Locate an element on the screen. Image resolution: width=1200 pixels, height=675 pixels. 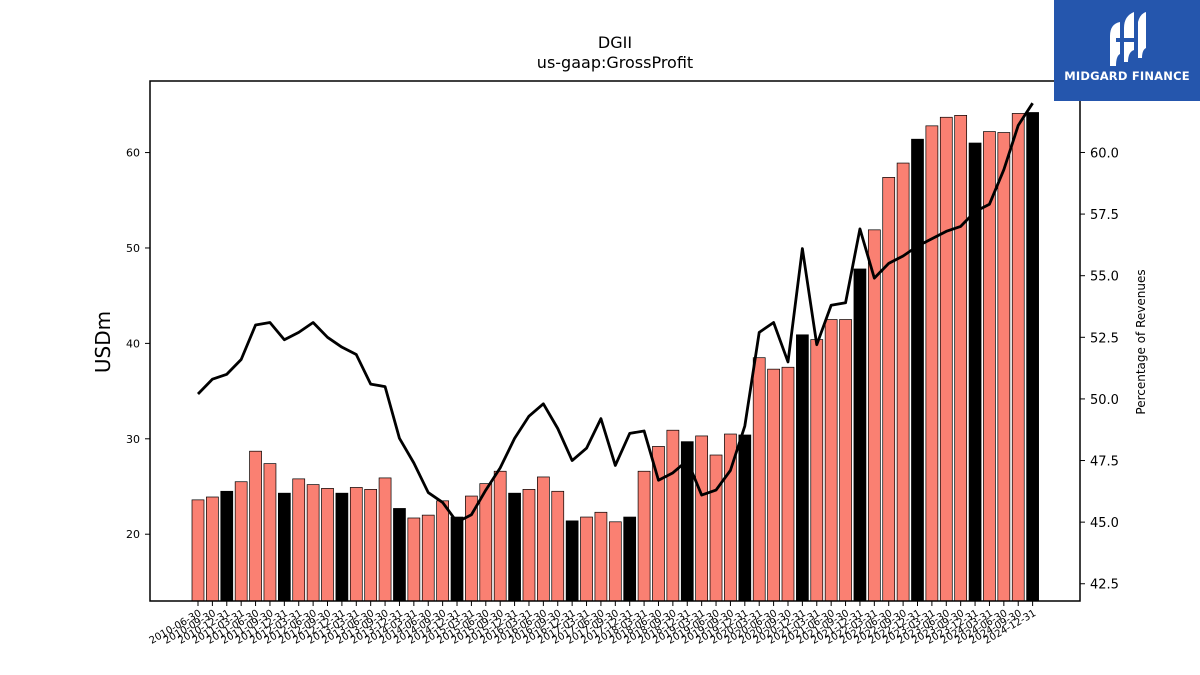
y2-tick-label: 57.5 is located at coordinates (1104, 215).